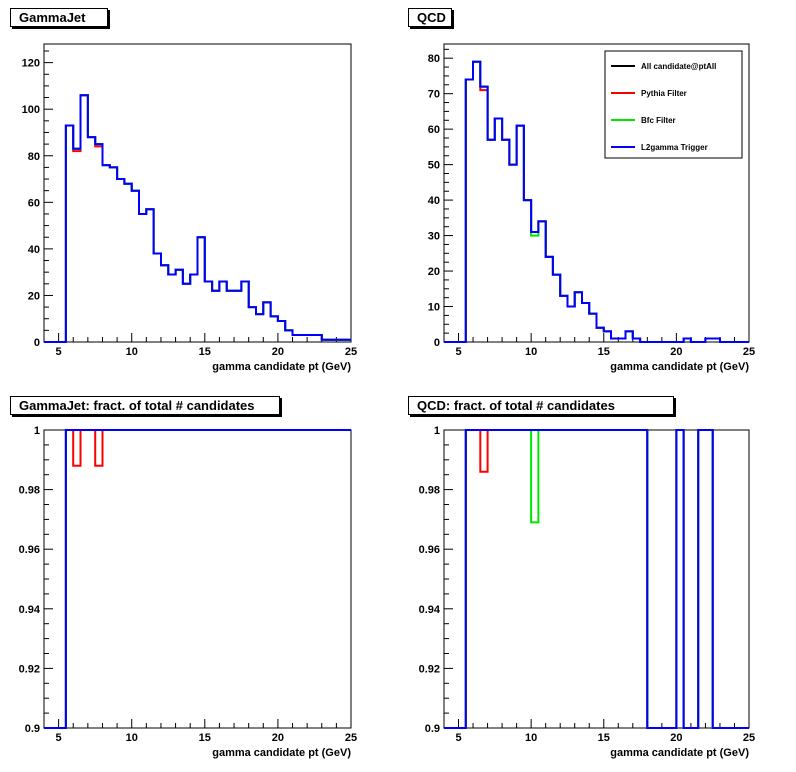 The width and height of the screenshot is (796, 772). What do you see at coordinates (31, 110) in the screenshot?
I see `y-tick-label: 100` at bounding box center [31, 110].